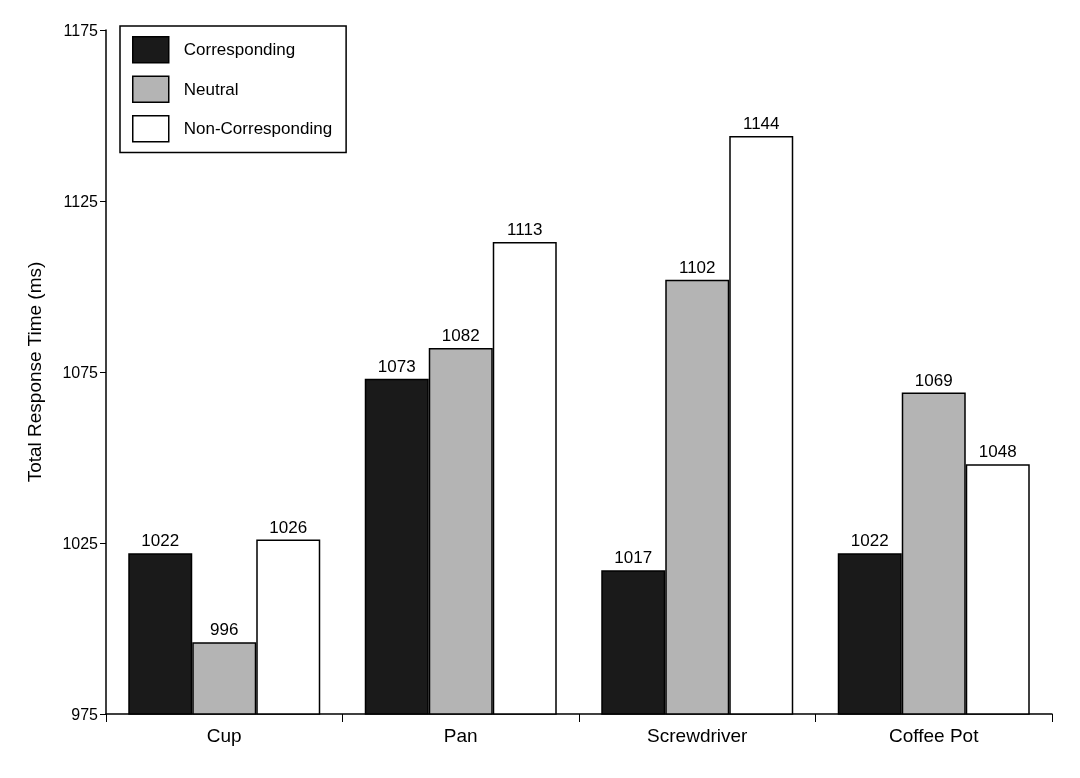 The image size is (1080, 778). Describe the element at coordinates (997, 452) in the screenshot. I see `data-label: 1048` at that location.